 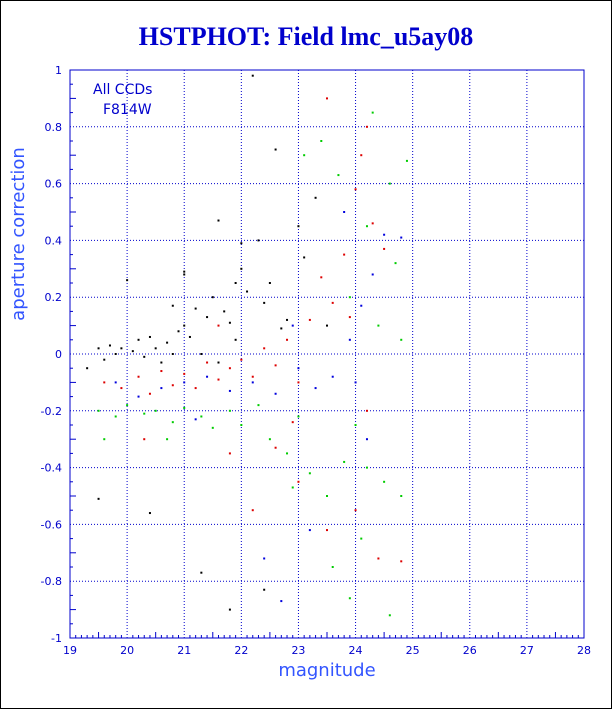 I want to click on y-tick-label: -0.8, so click(x=51, y=581).